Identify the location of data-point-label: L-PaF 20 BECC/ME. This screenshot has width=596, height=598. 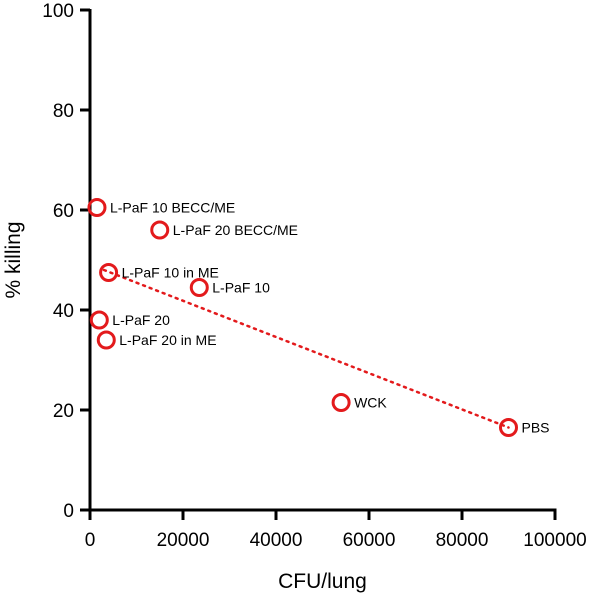
(235, 230).